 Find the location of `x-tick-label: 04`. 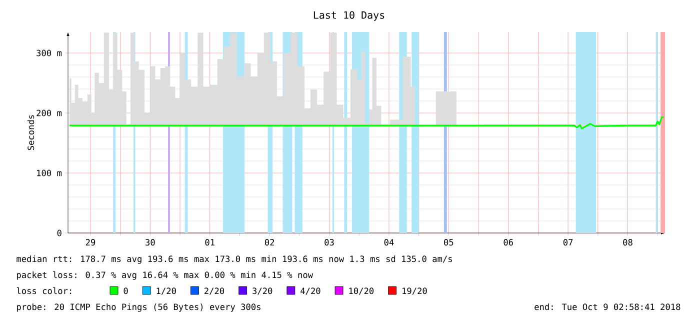

x-tick-label: 04 is located at coordinates (389, 242).